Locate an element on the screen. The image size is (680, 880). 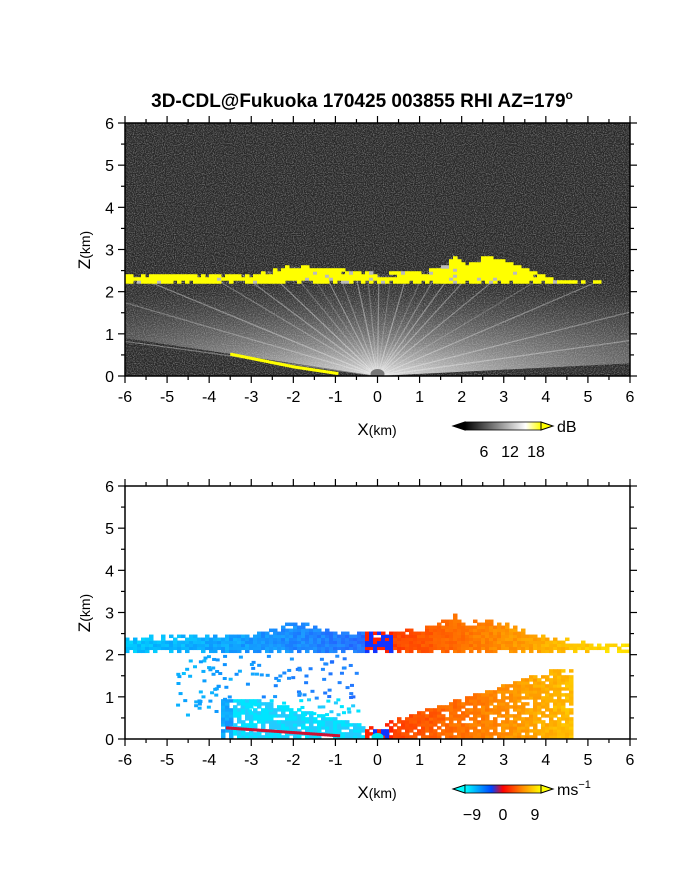
x-tick-label: 0 is located at coordinates (377, 760).